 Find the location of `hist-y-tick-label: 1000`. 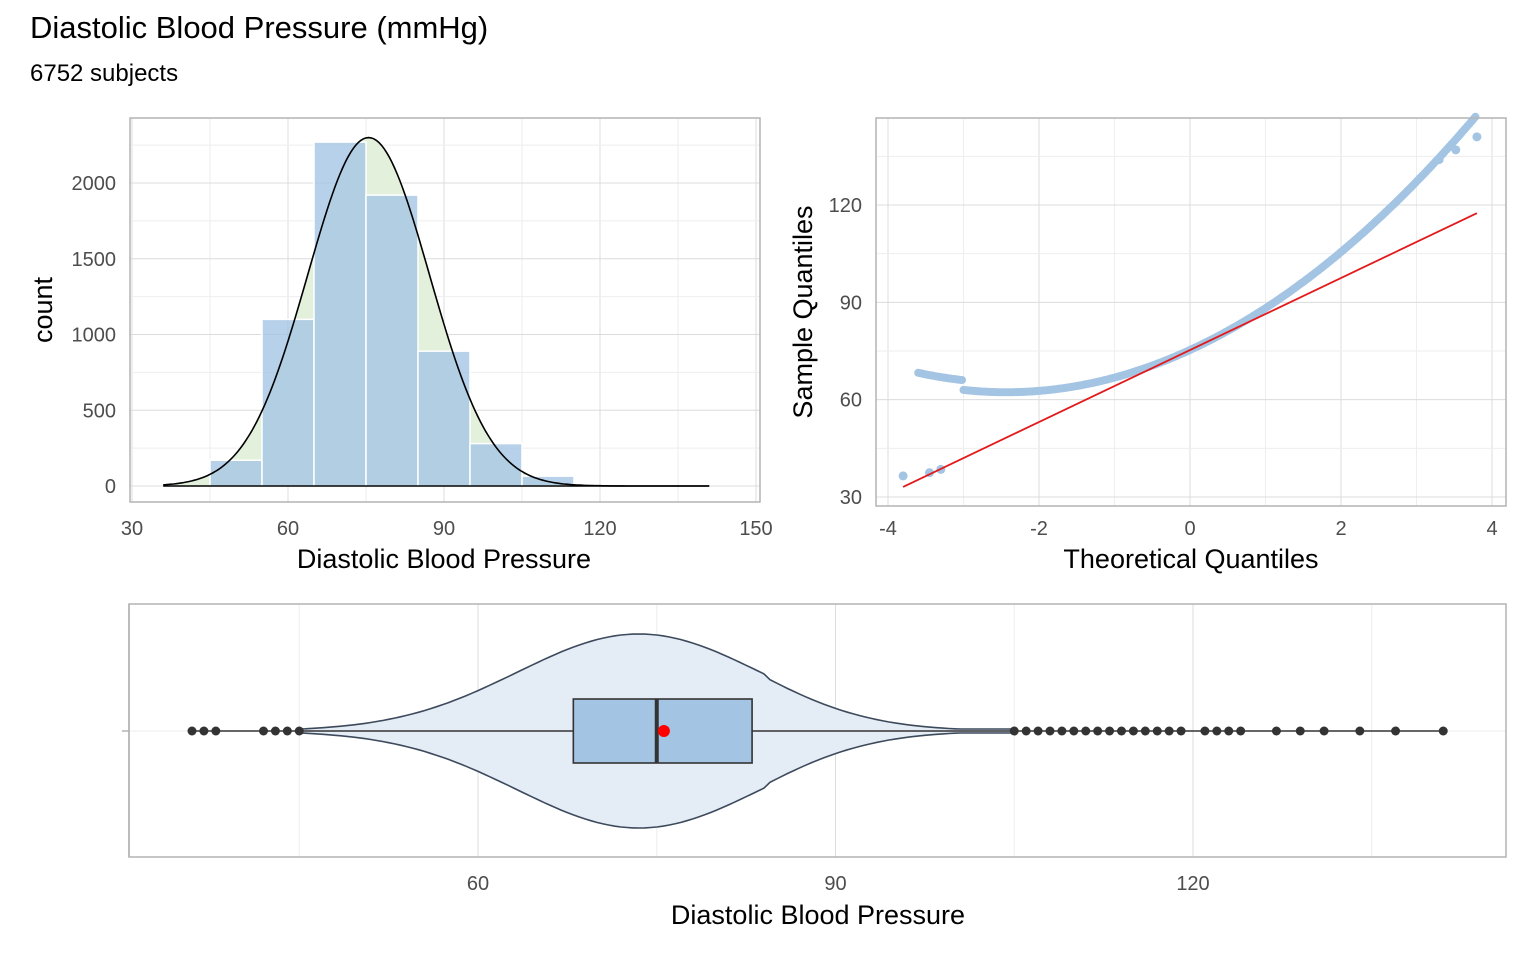

hist-y-tick-label: 1000 is located at coordinates (94, 336).